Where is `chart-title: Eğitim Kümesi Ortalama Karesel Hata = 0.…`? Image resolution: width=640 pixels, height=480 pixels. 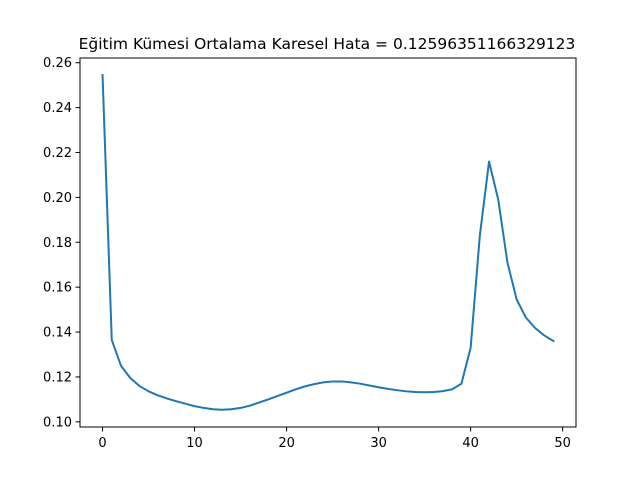 chart-title: Eğitim Kümesi Ortalama Karesel Hata = 0.… is located at coordinates (327, 44).